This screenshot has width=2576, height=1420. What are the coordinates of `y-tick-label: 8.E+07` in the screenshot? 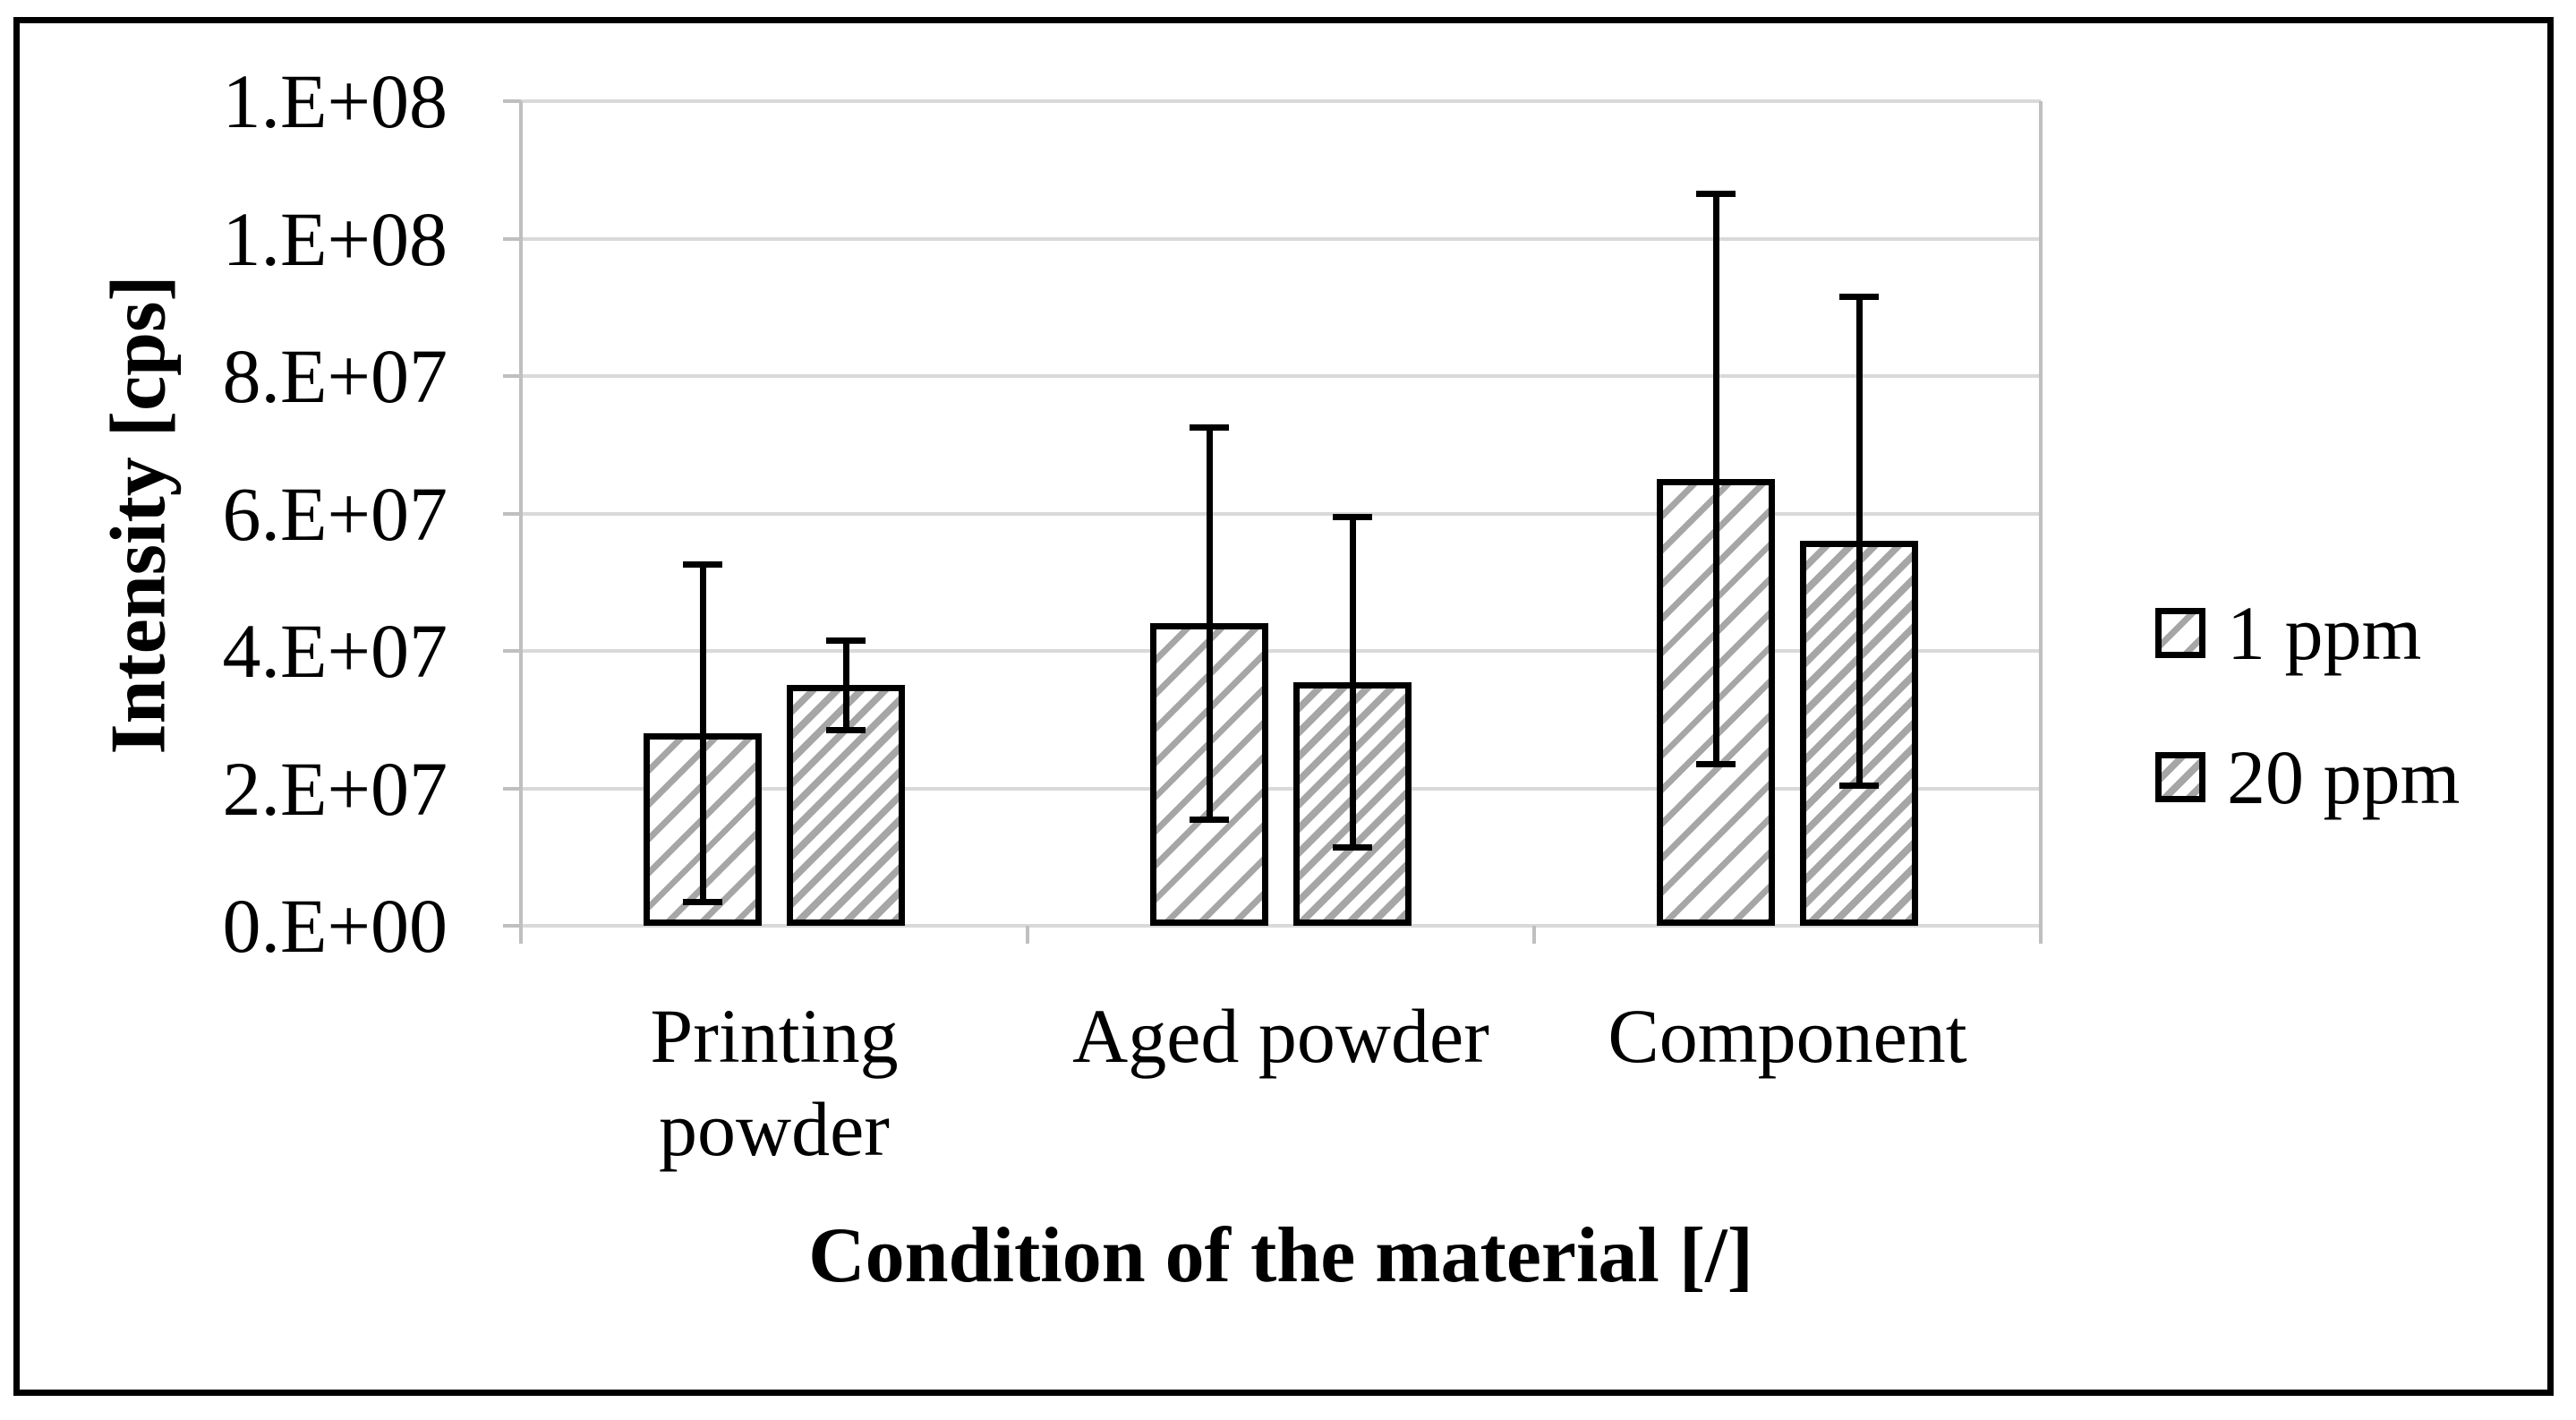 It's located at (335, 376).